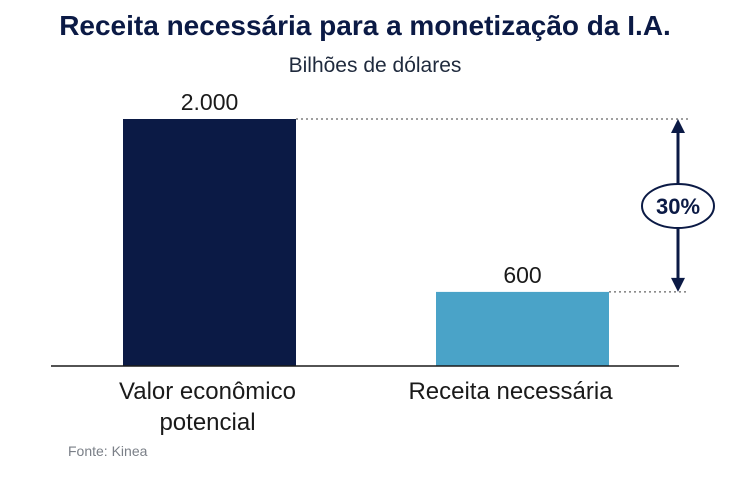 The image size is (730, 480). What do you see at coordinates (678, 126) in the screenshot?
I see `arrow-head-up-icon` at bounding box center [678, 126].